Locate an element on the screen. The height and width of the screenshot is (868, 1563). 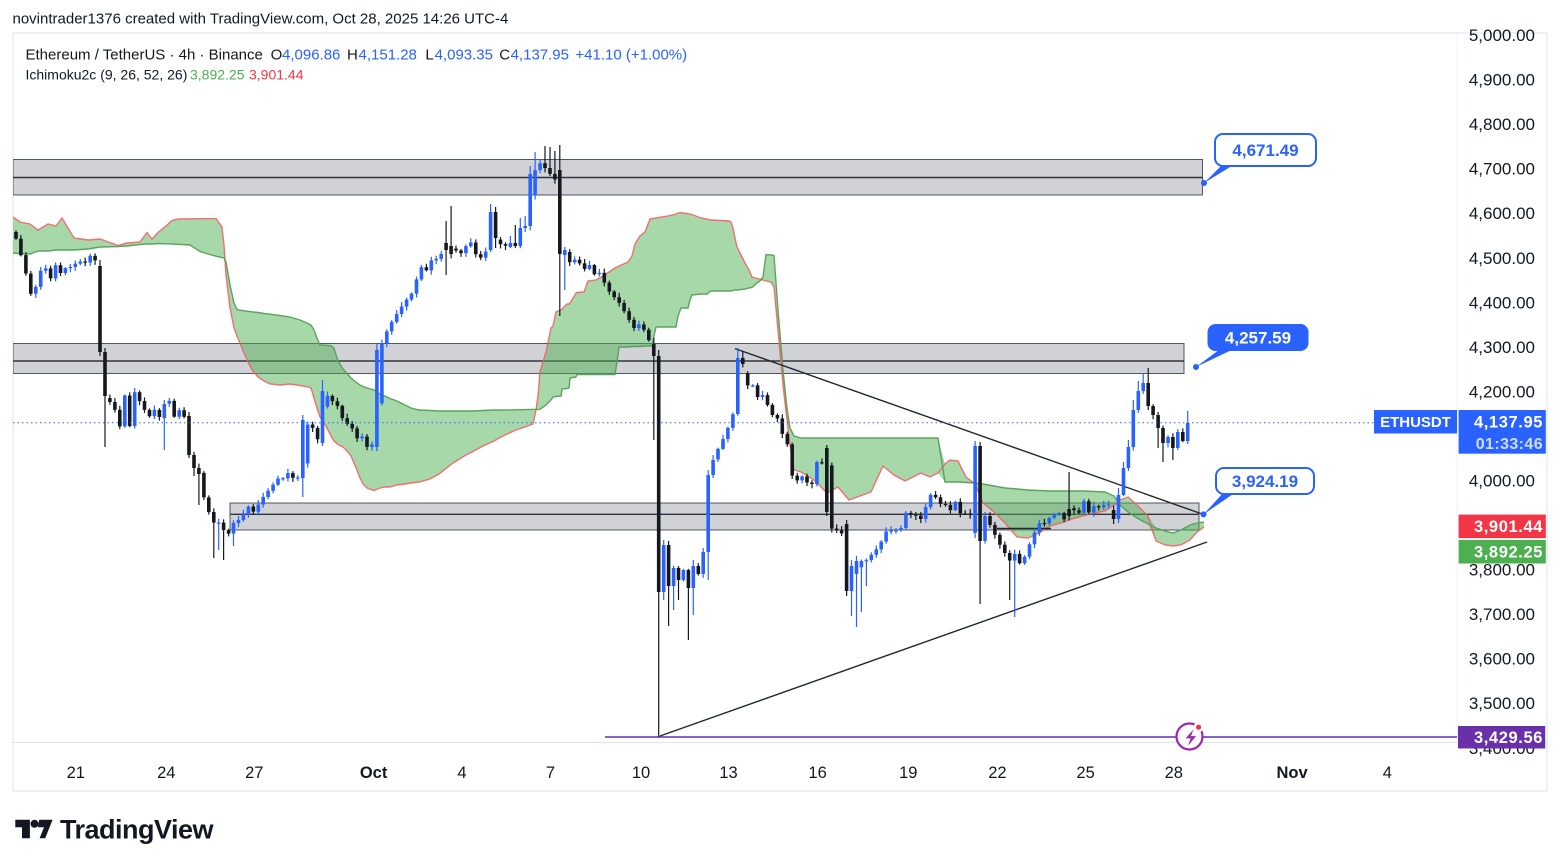
svg-text: 3,924.19 is located at coordinates (1265, 481).